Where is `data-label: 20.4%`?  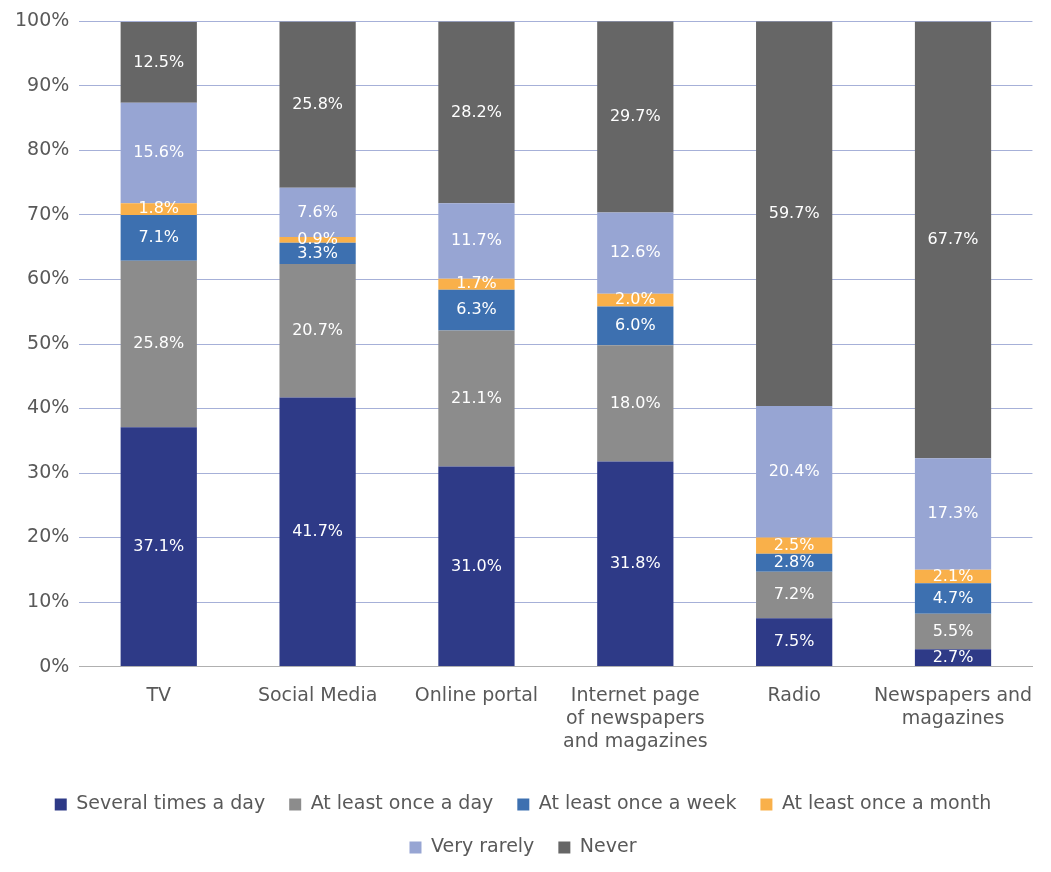
data-label: 20.4% is located at coordinates (794, 470).